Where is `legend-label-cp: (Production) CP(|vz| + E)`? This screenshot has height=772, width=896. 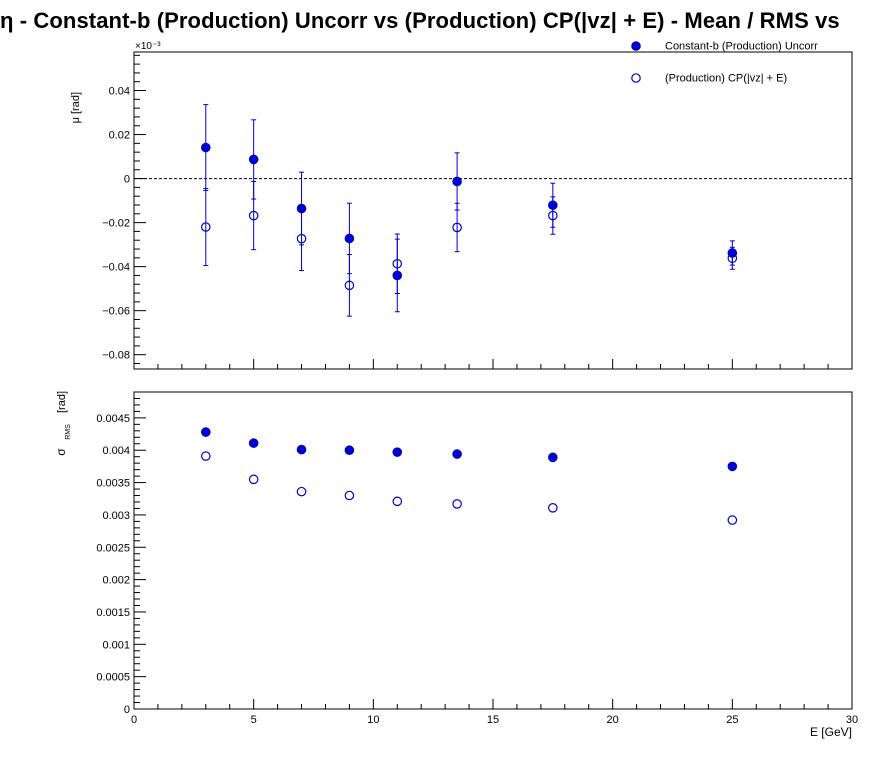
legend-label-cp: (Production) CP(|vz| + E) is located at coordinates (726, 79).